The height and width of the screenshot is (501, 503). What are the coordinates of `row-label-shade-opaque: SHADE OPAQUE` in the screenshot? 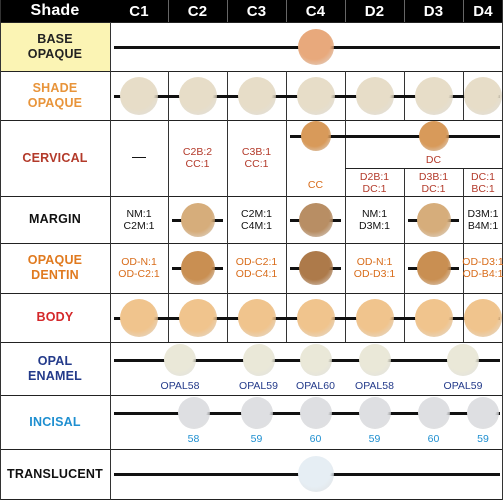 It's located at (55, 95).